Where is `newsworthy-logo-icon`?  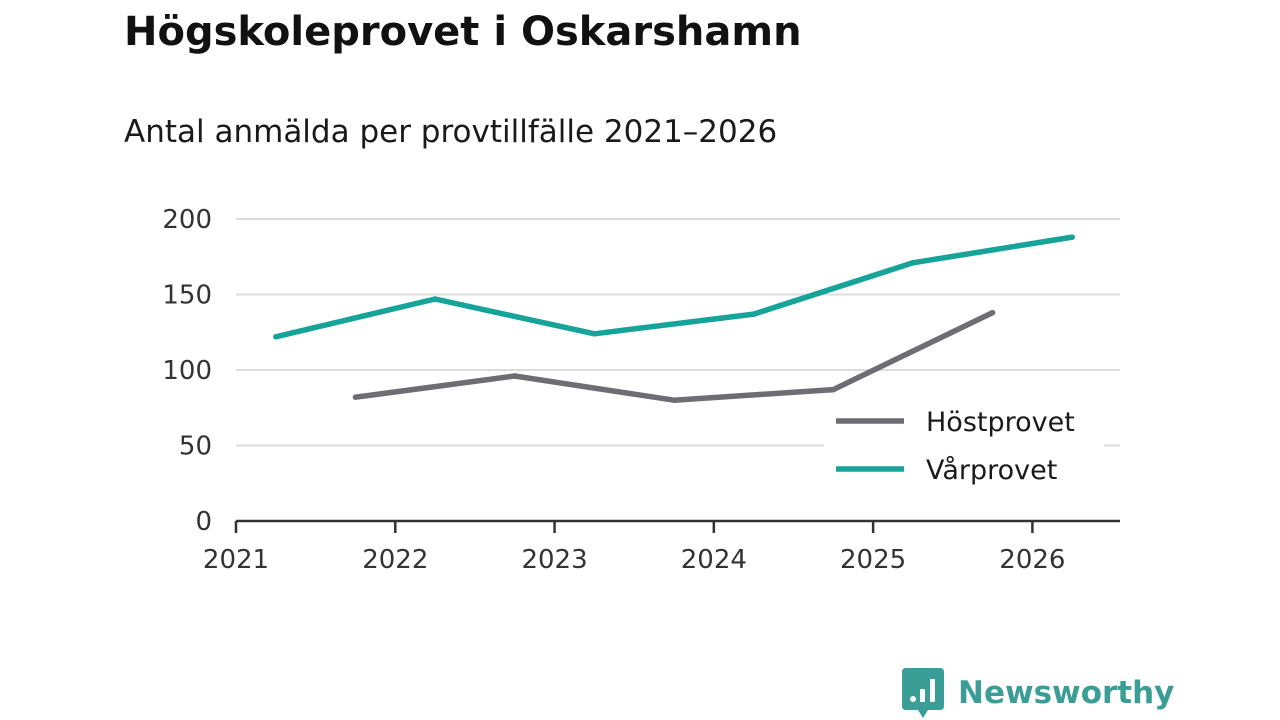
newsworthy-logo-icon is located at coordinates (923, 693).